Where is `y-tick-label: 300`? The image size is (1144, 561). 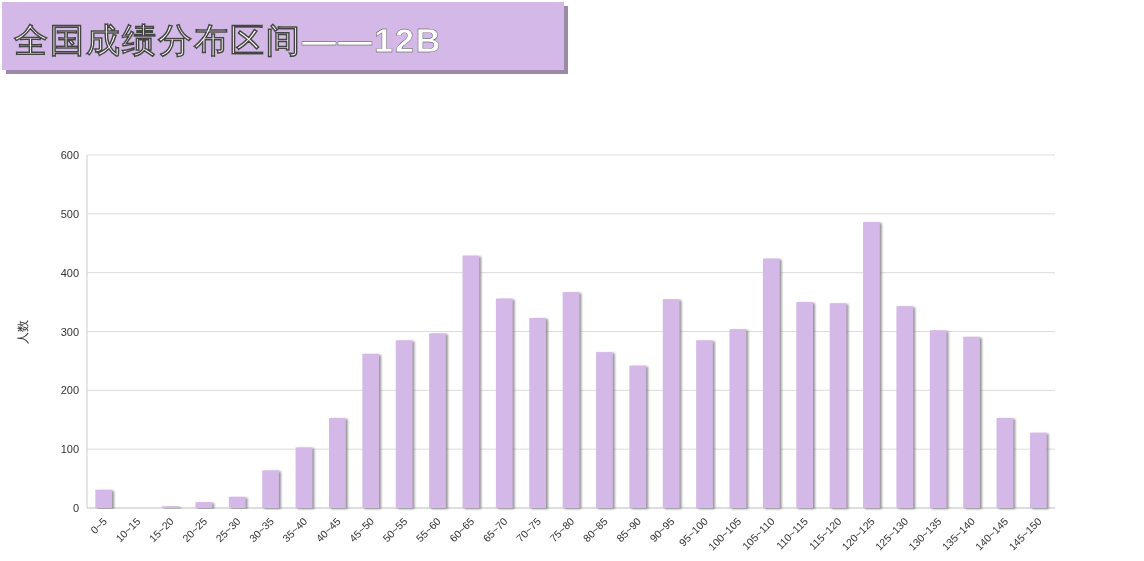
y-tick-label: 300 is located at coordinates (69, 331).